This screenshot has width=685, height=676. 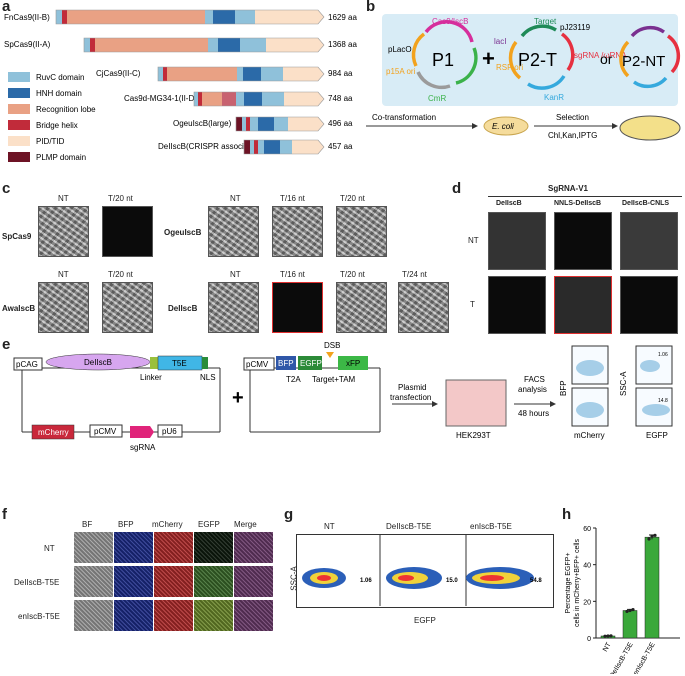 What do you see at coordinates (208, 146) in the screenshot?
I see `protein-name: DeIIscB(CRISPR associted)` at bounding box center [208, 146].